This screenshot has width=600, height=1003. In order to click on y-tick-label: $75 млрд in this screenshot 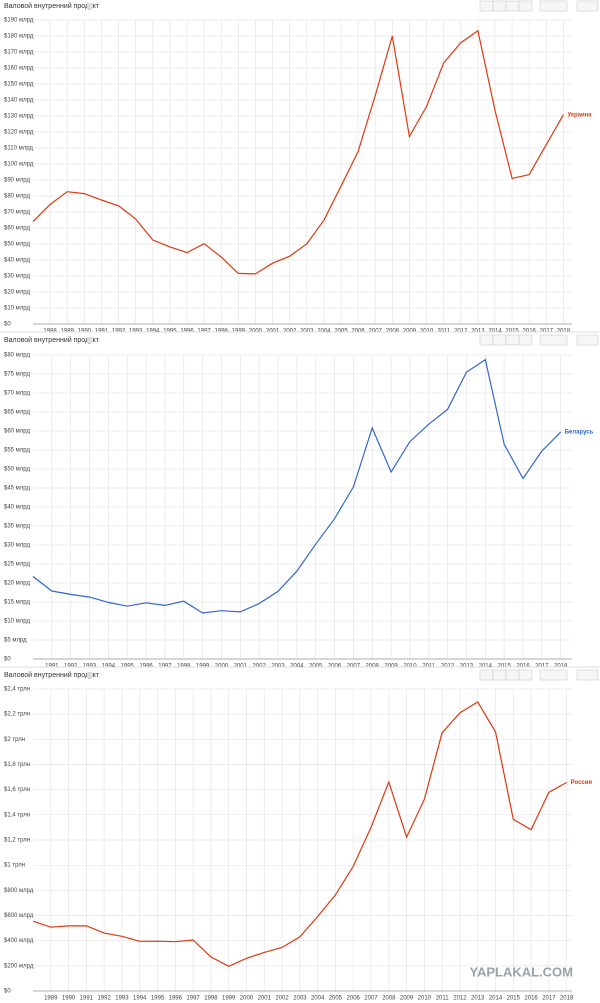, I will do `click(17, 375)`.